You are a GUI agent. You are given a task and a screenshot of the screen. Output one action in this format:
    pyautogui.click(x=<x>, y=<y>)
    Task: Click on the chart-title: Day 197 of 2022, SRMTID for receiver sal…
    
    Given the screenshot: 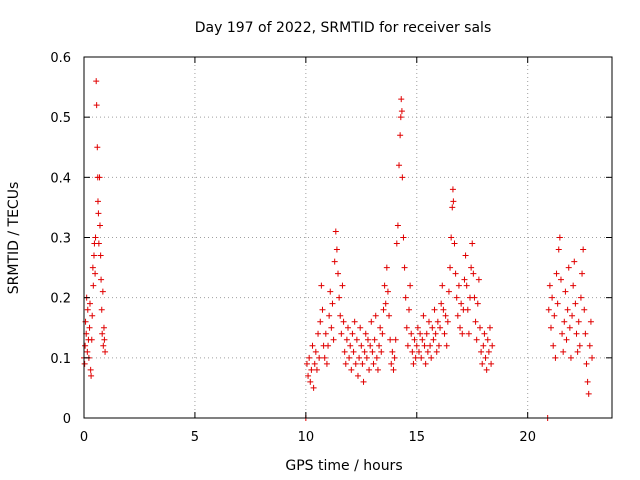 What is the action you would take?
    pyautogui.click(x=343, y=28)
    